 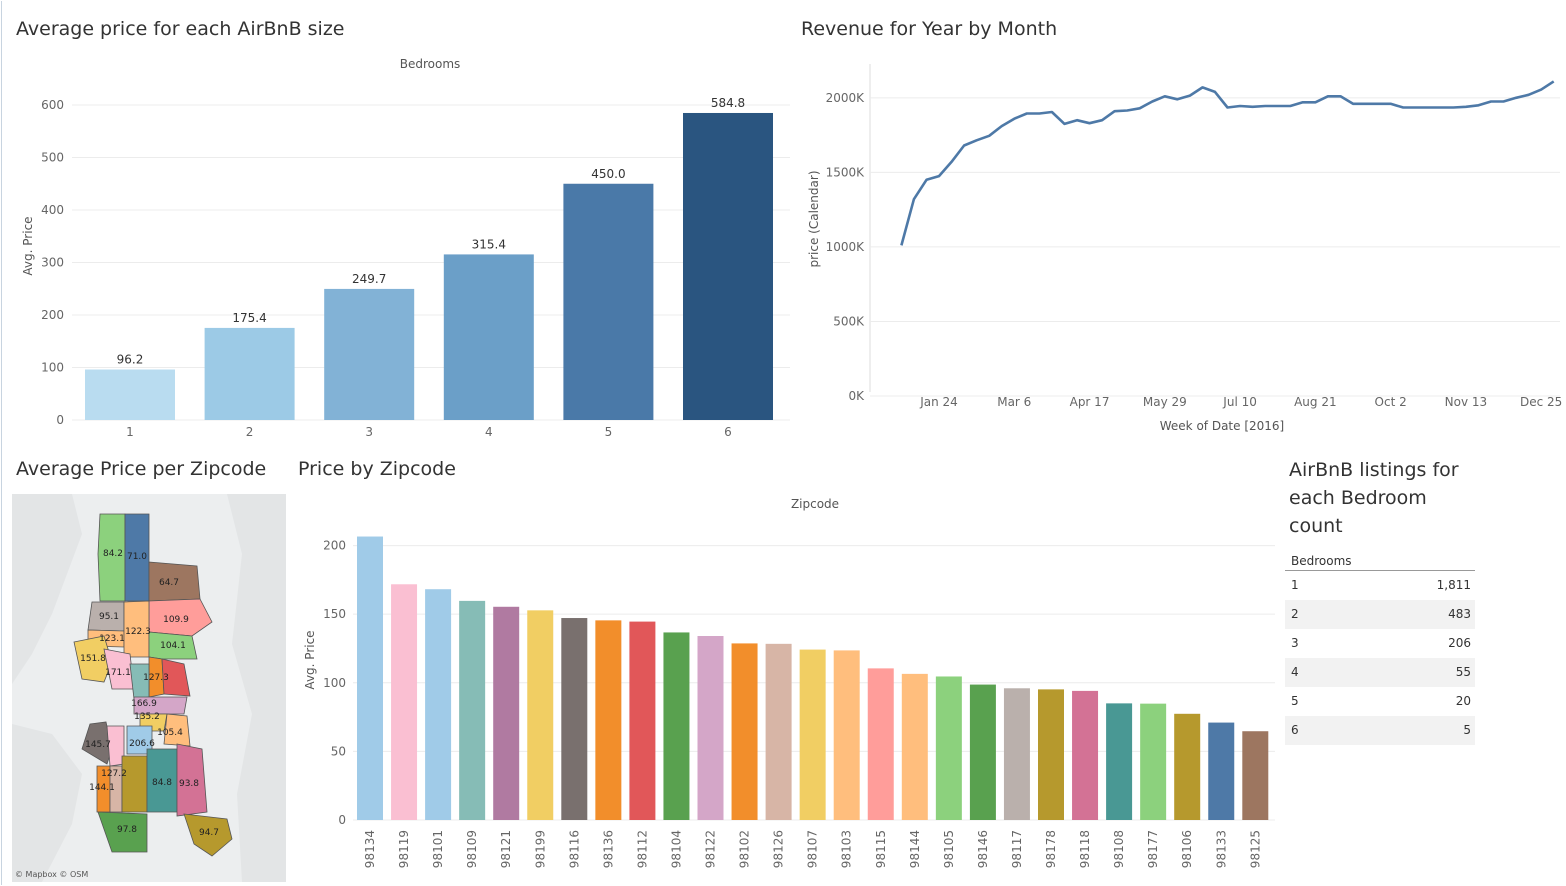 What do you see at coordinates (1380, 701) in the screenshot?
I see `table-row: 5 20` at bounding box center [1380, 701].